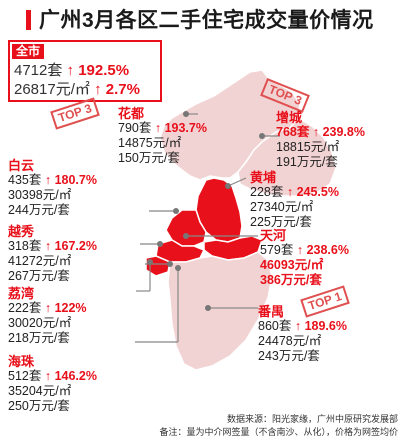  What do you see at coordinates (98, 70) in the screenshot?
I see `citywide-units-change: ↑ 192.5%` at bounding box center [98, 70].